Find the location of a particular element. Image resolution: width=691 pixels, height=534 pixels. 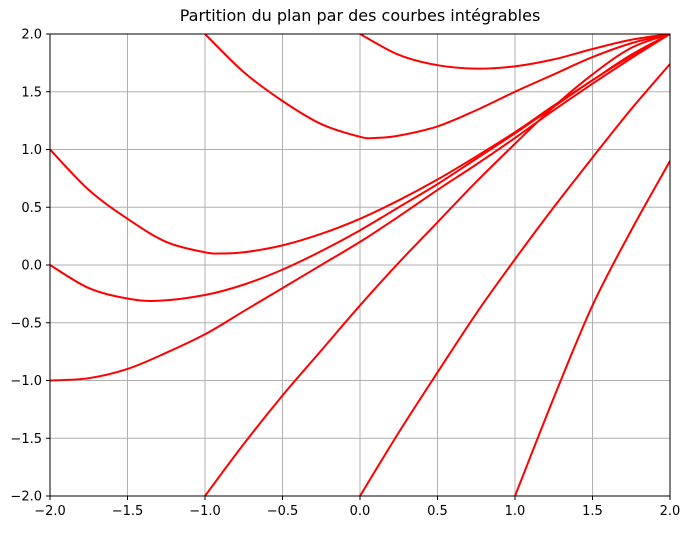

x-tick-label: 1.0 is located at coordinates (515, 511).